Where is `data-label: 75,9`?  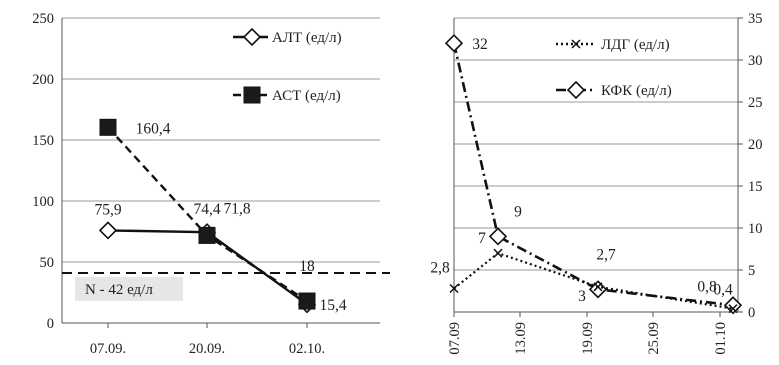 data-label: 75,9 is located at coordinates (107, 209).